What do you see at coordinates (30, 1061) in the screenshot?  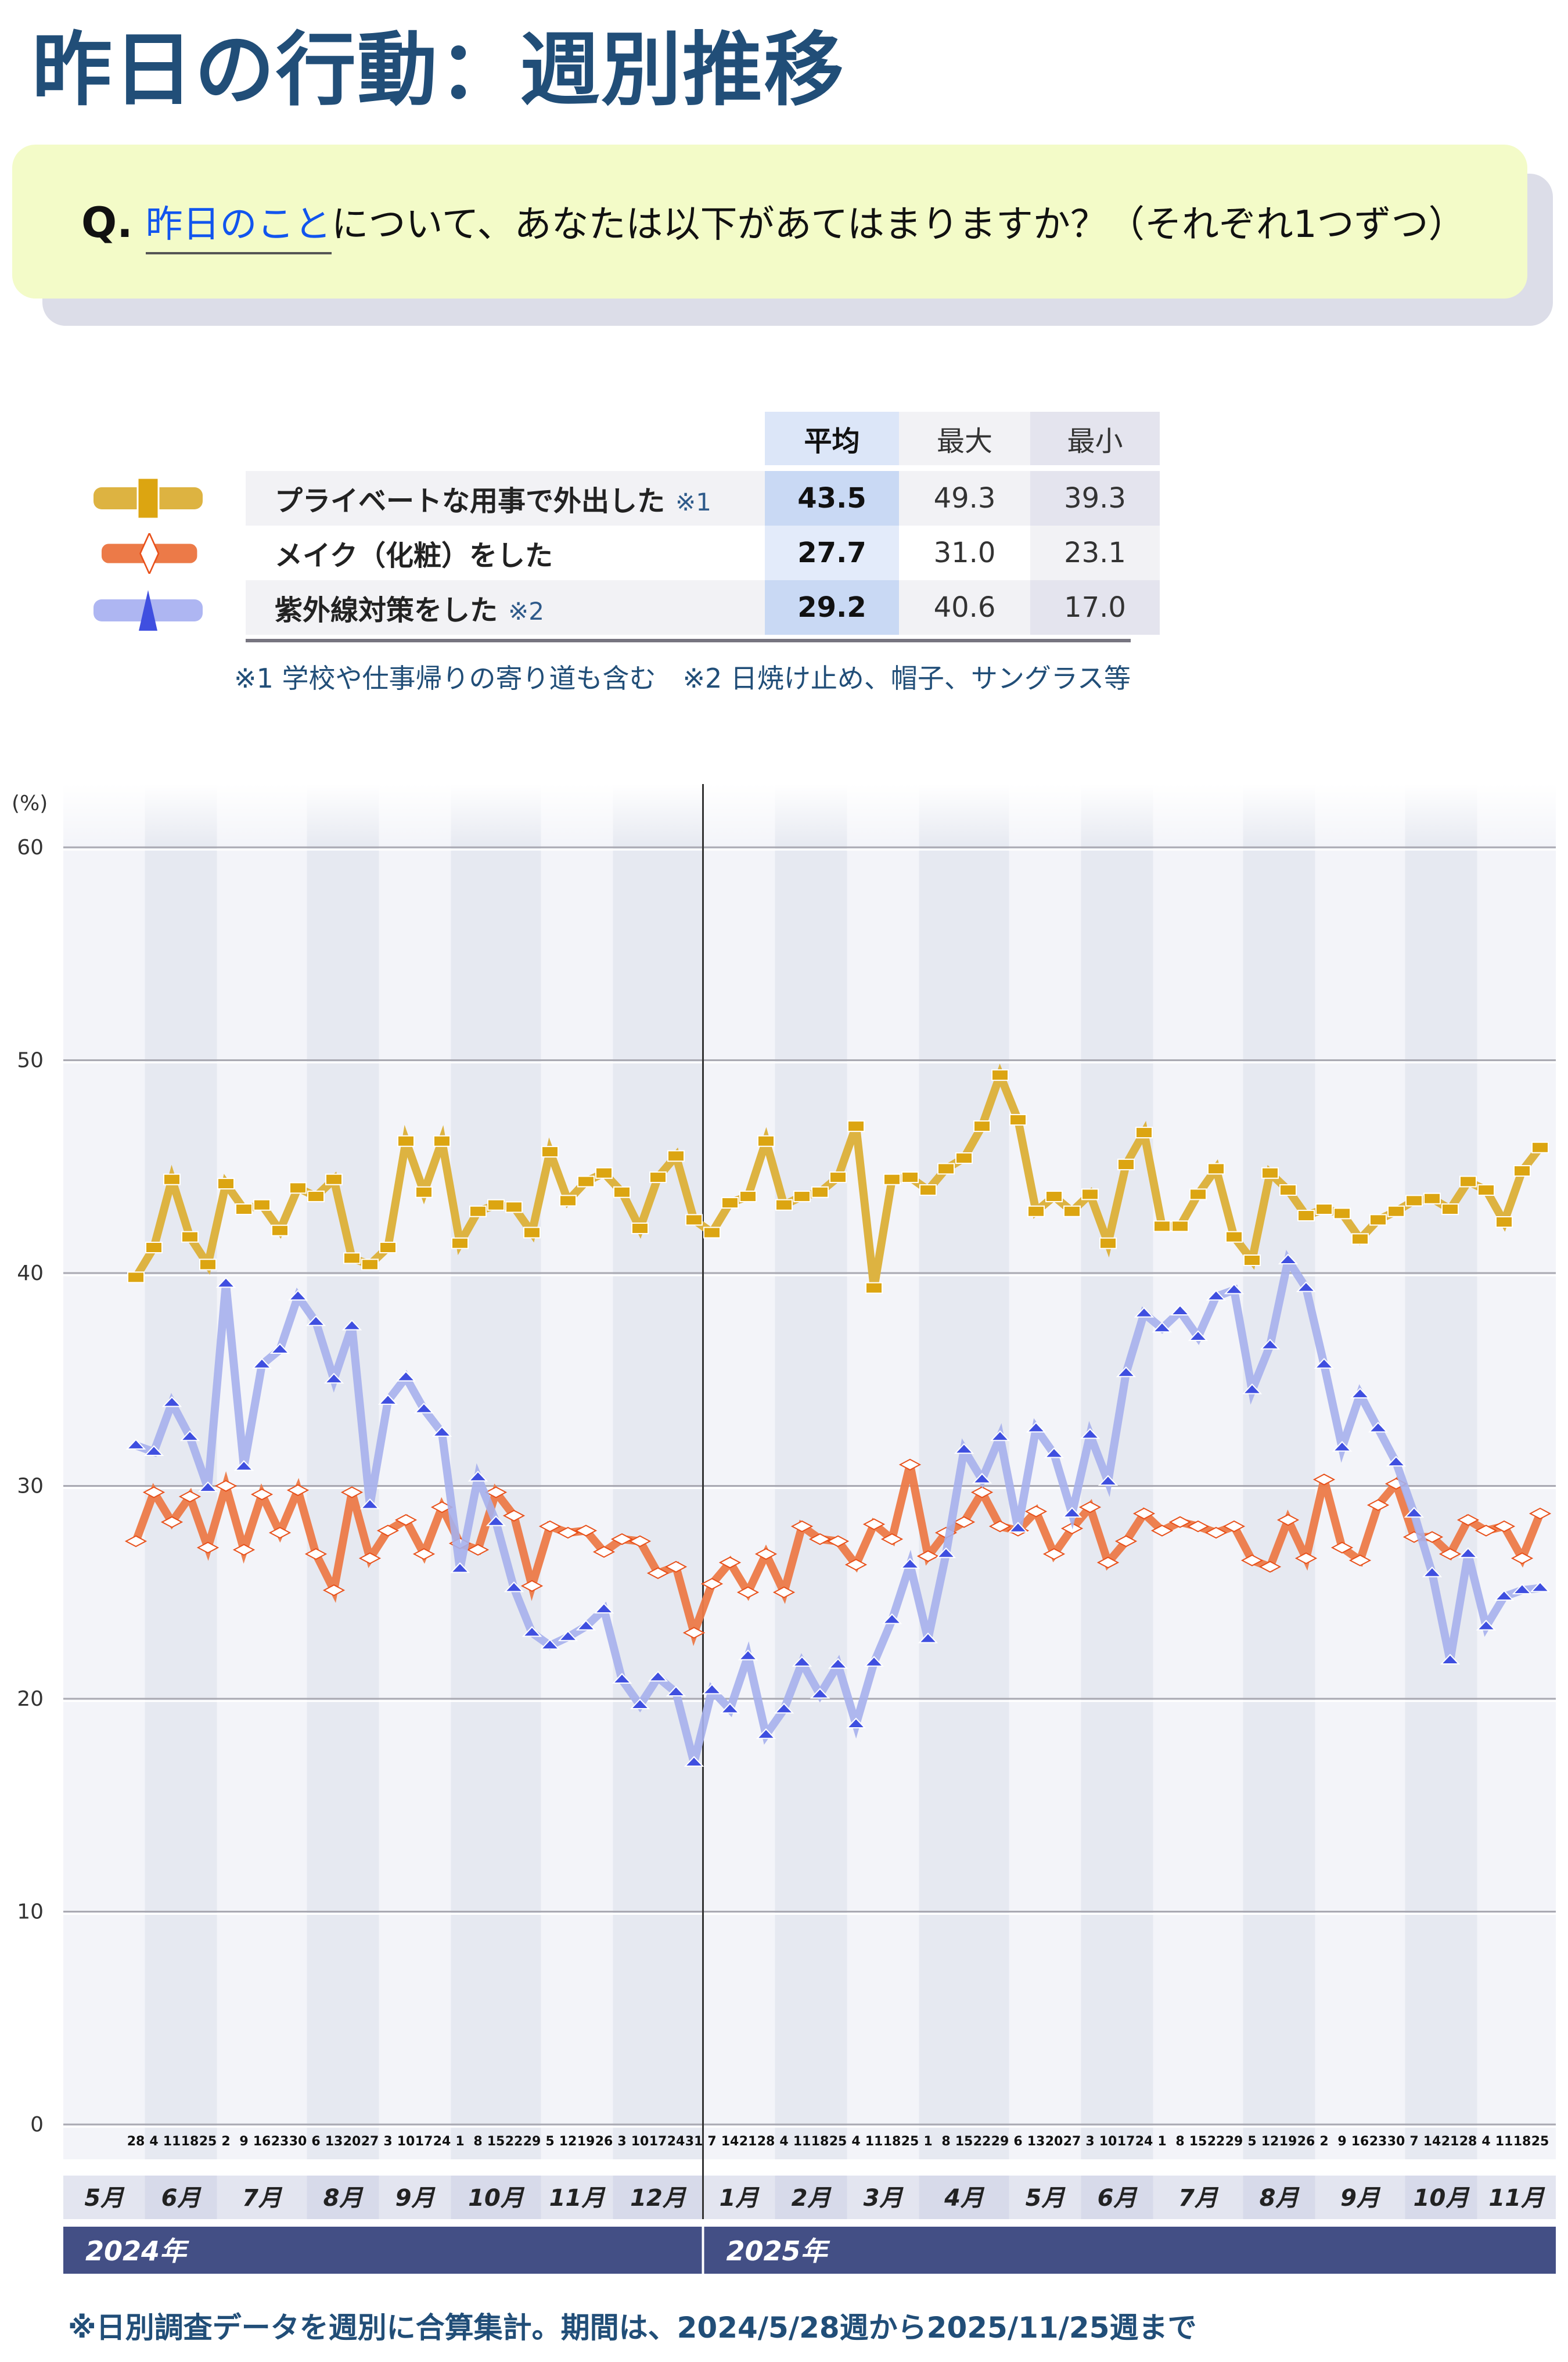 I see `y-tick-label: 50` at bounding box center [30, 1061].